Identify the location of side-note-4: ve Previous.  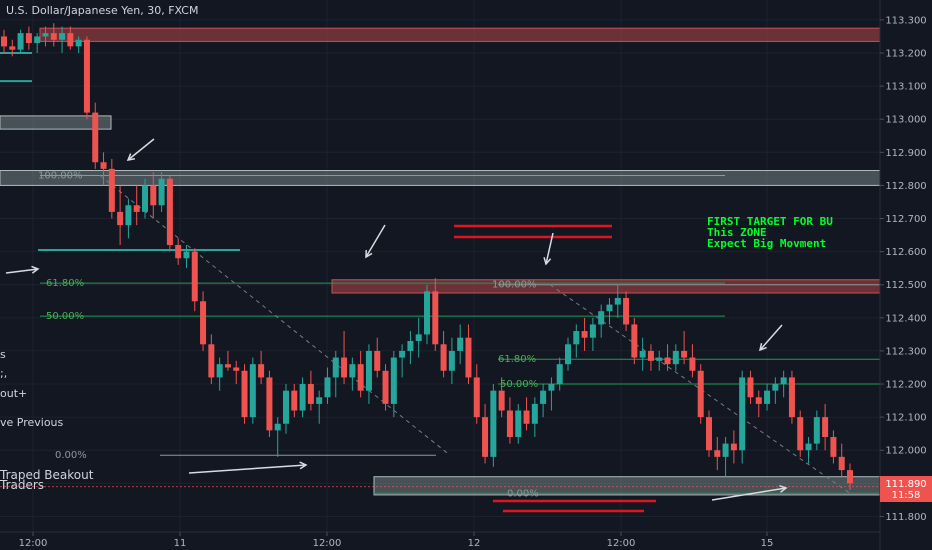
(32, 422).